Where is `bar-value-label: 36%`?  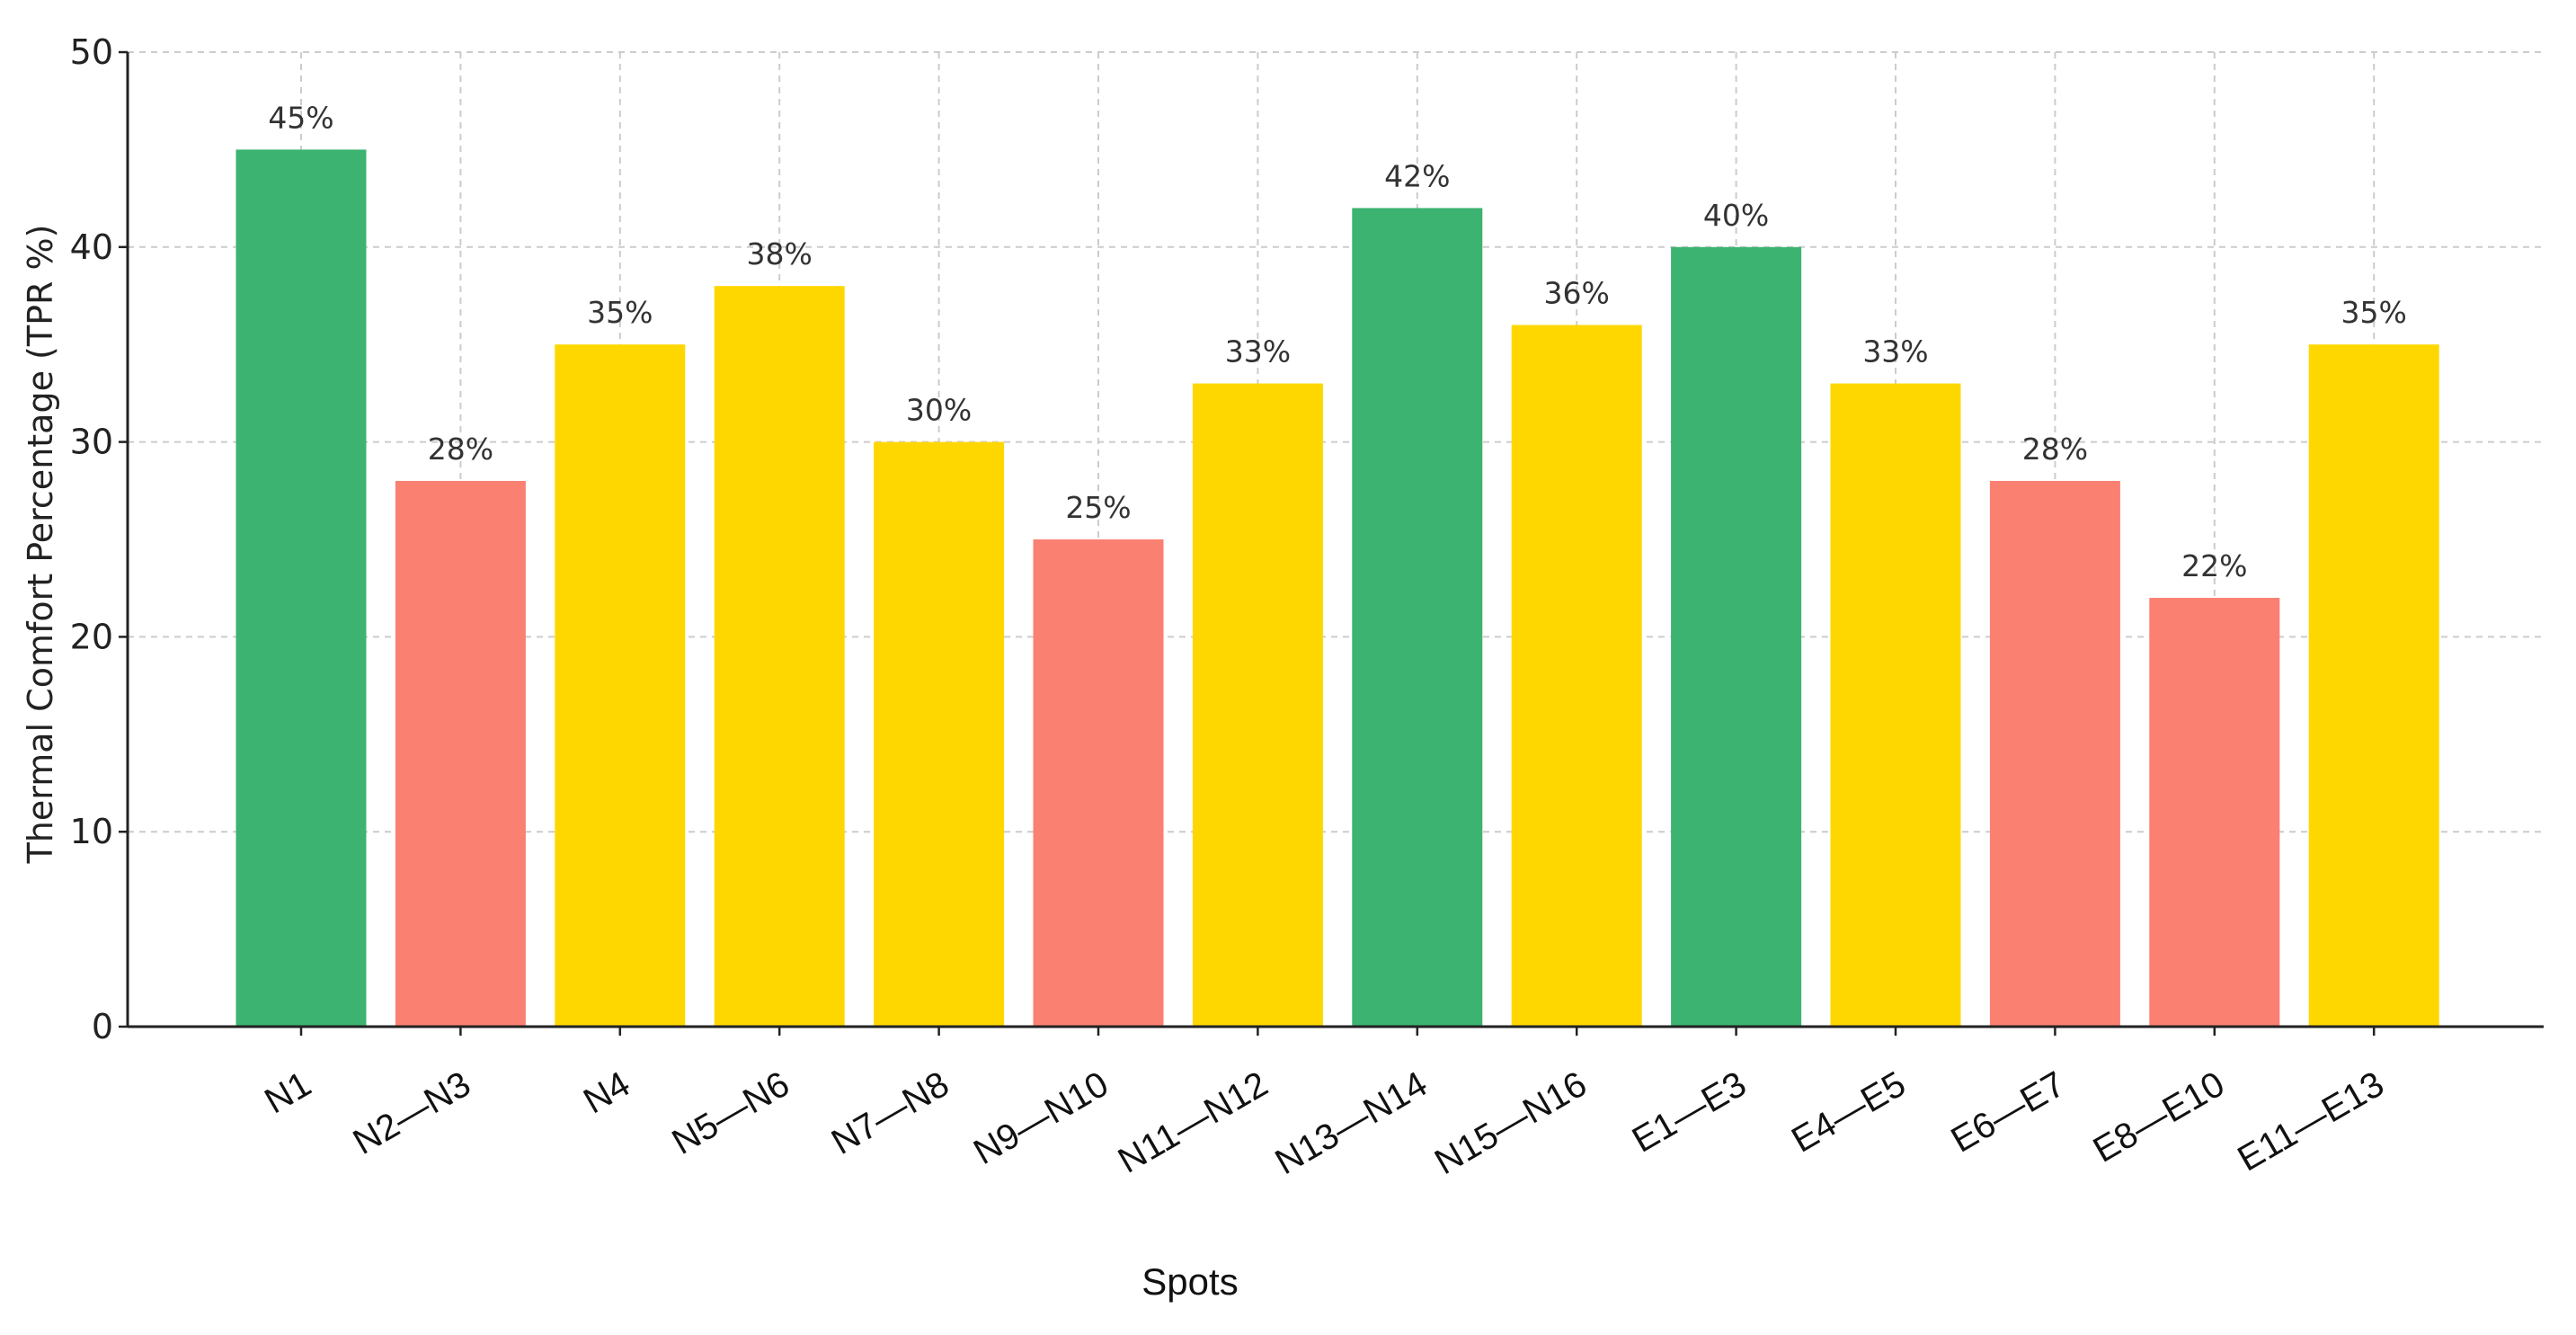
bar-value-label: 36% is located at coordinates (1577, 293).